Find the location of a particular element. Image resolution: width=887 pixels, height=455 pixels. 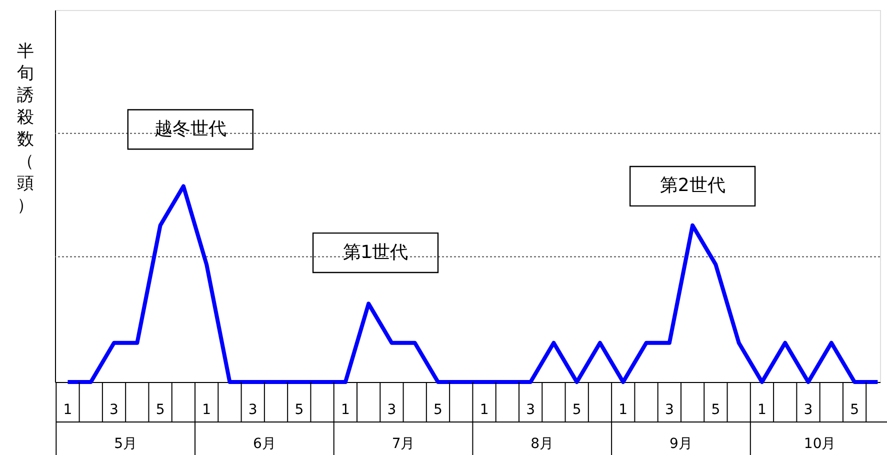

annotation: 第1世代 is located at coordinates (375, 252).